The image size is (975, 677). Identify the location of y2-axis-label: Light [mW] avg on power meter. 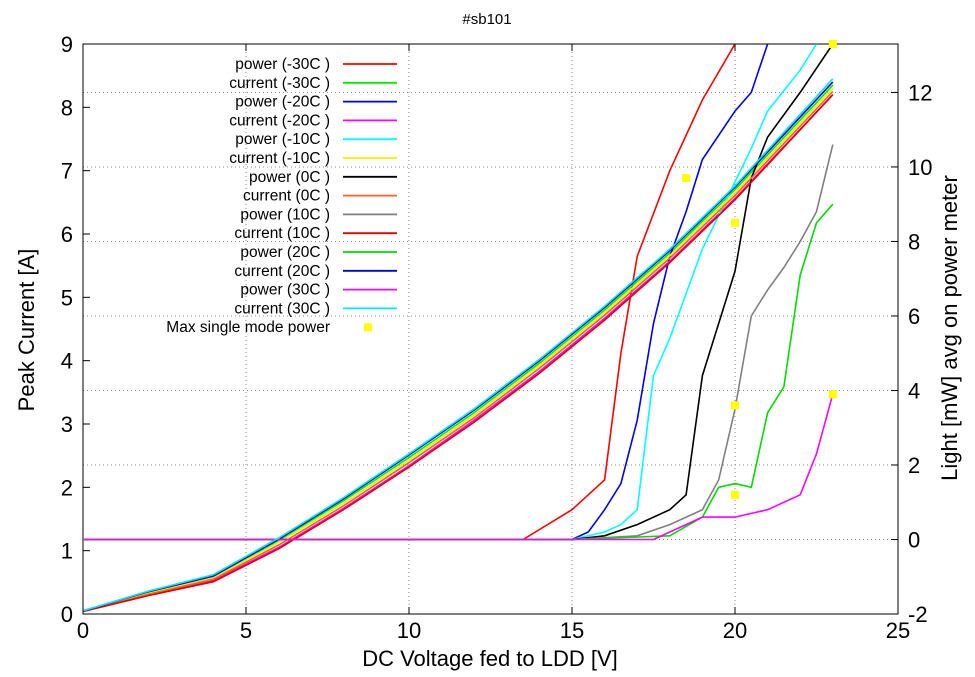
(949, 328).